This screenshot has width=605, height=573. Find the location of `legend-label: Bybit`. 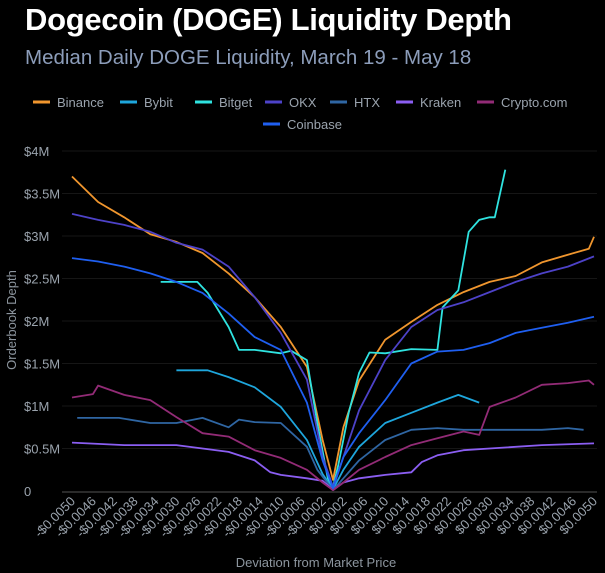

legend-label: Bybit is located at coordinates (158, 102).